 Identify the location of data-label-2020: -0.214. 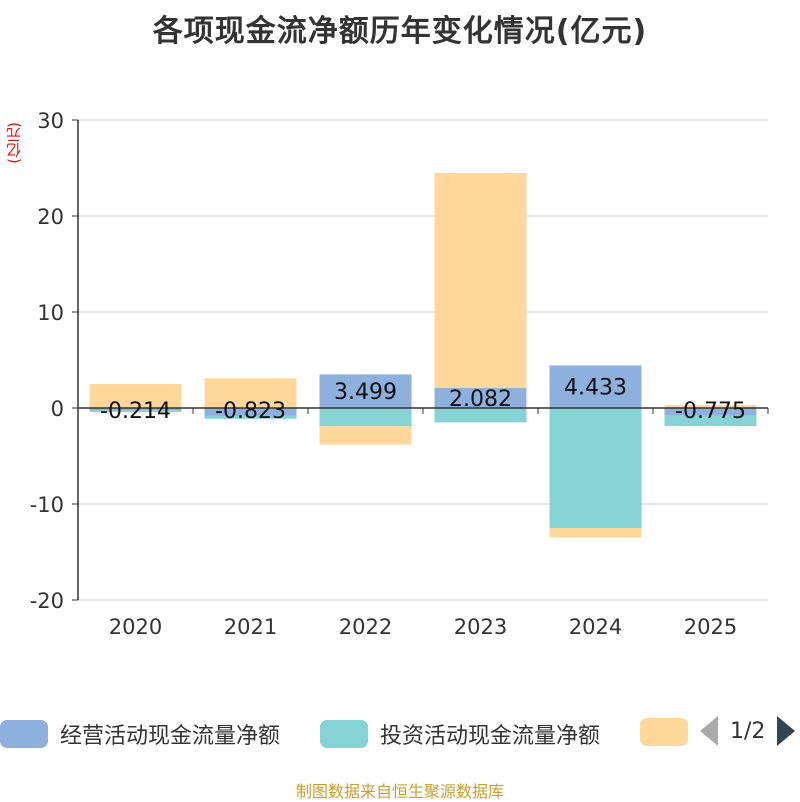
(135, 411).